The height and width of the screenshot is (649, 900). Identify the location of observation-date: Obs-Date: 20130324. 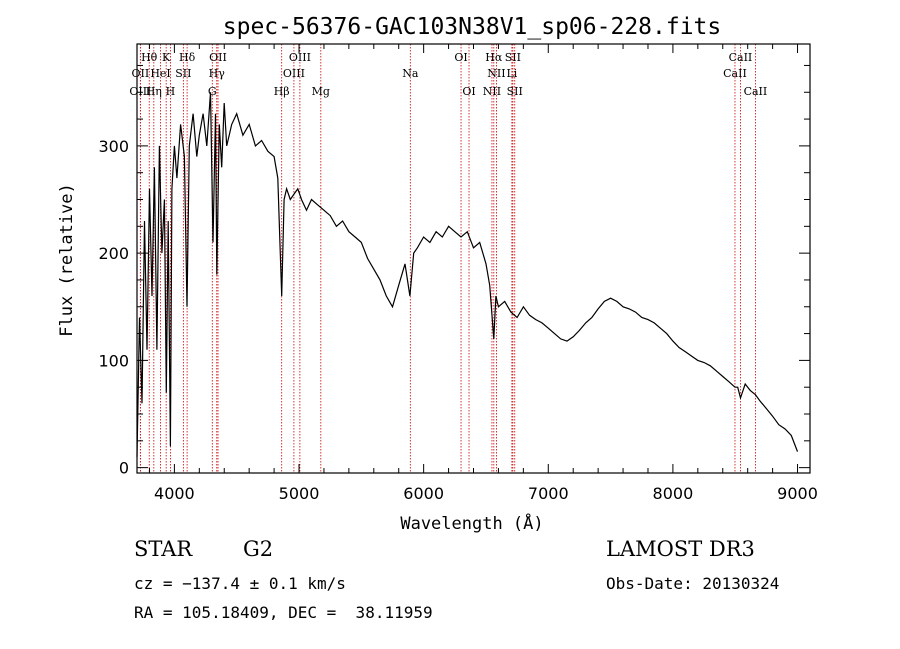
(693, 583).